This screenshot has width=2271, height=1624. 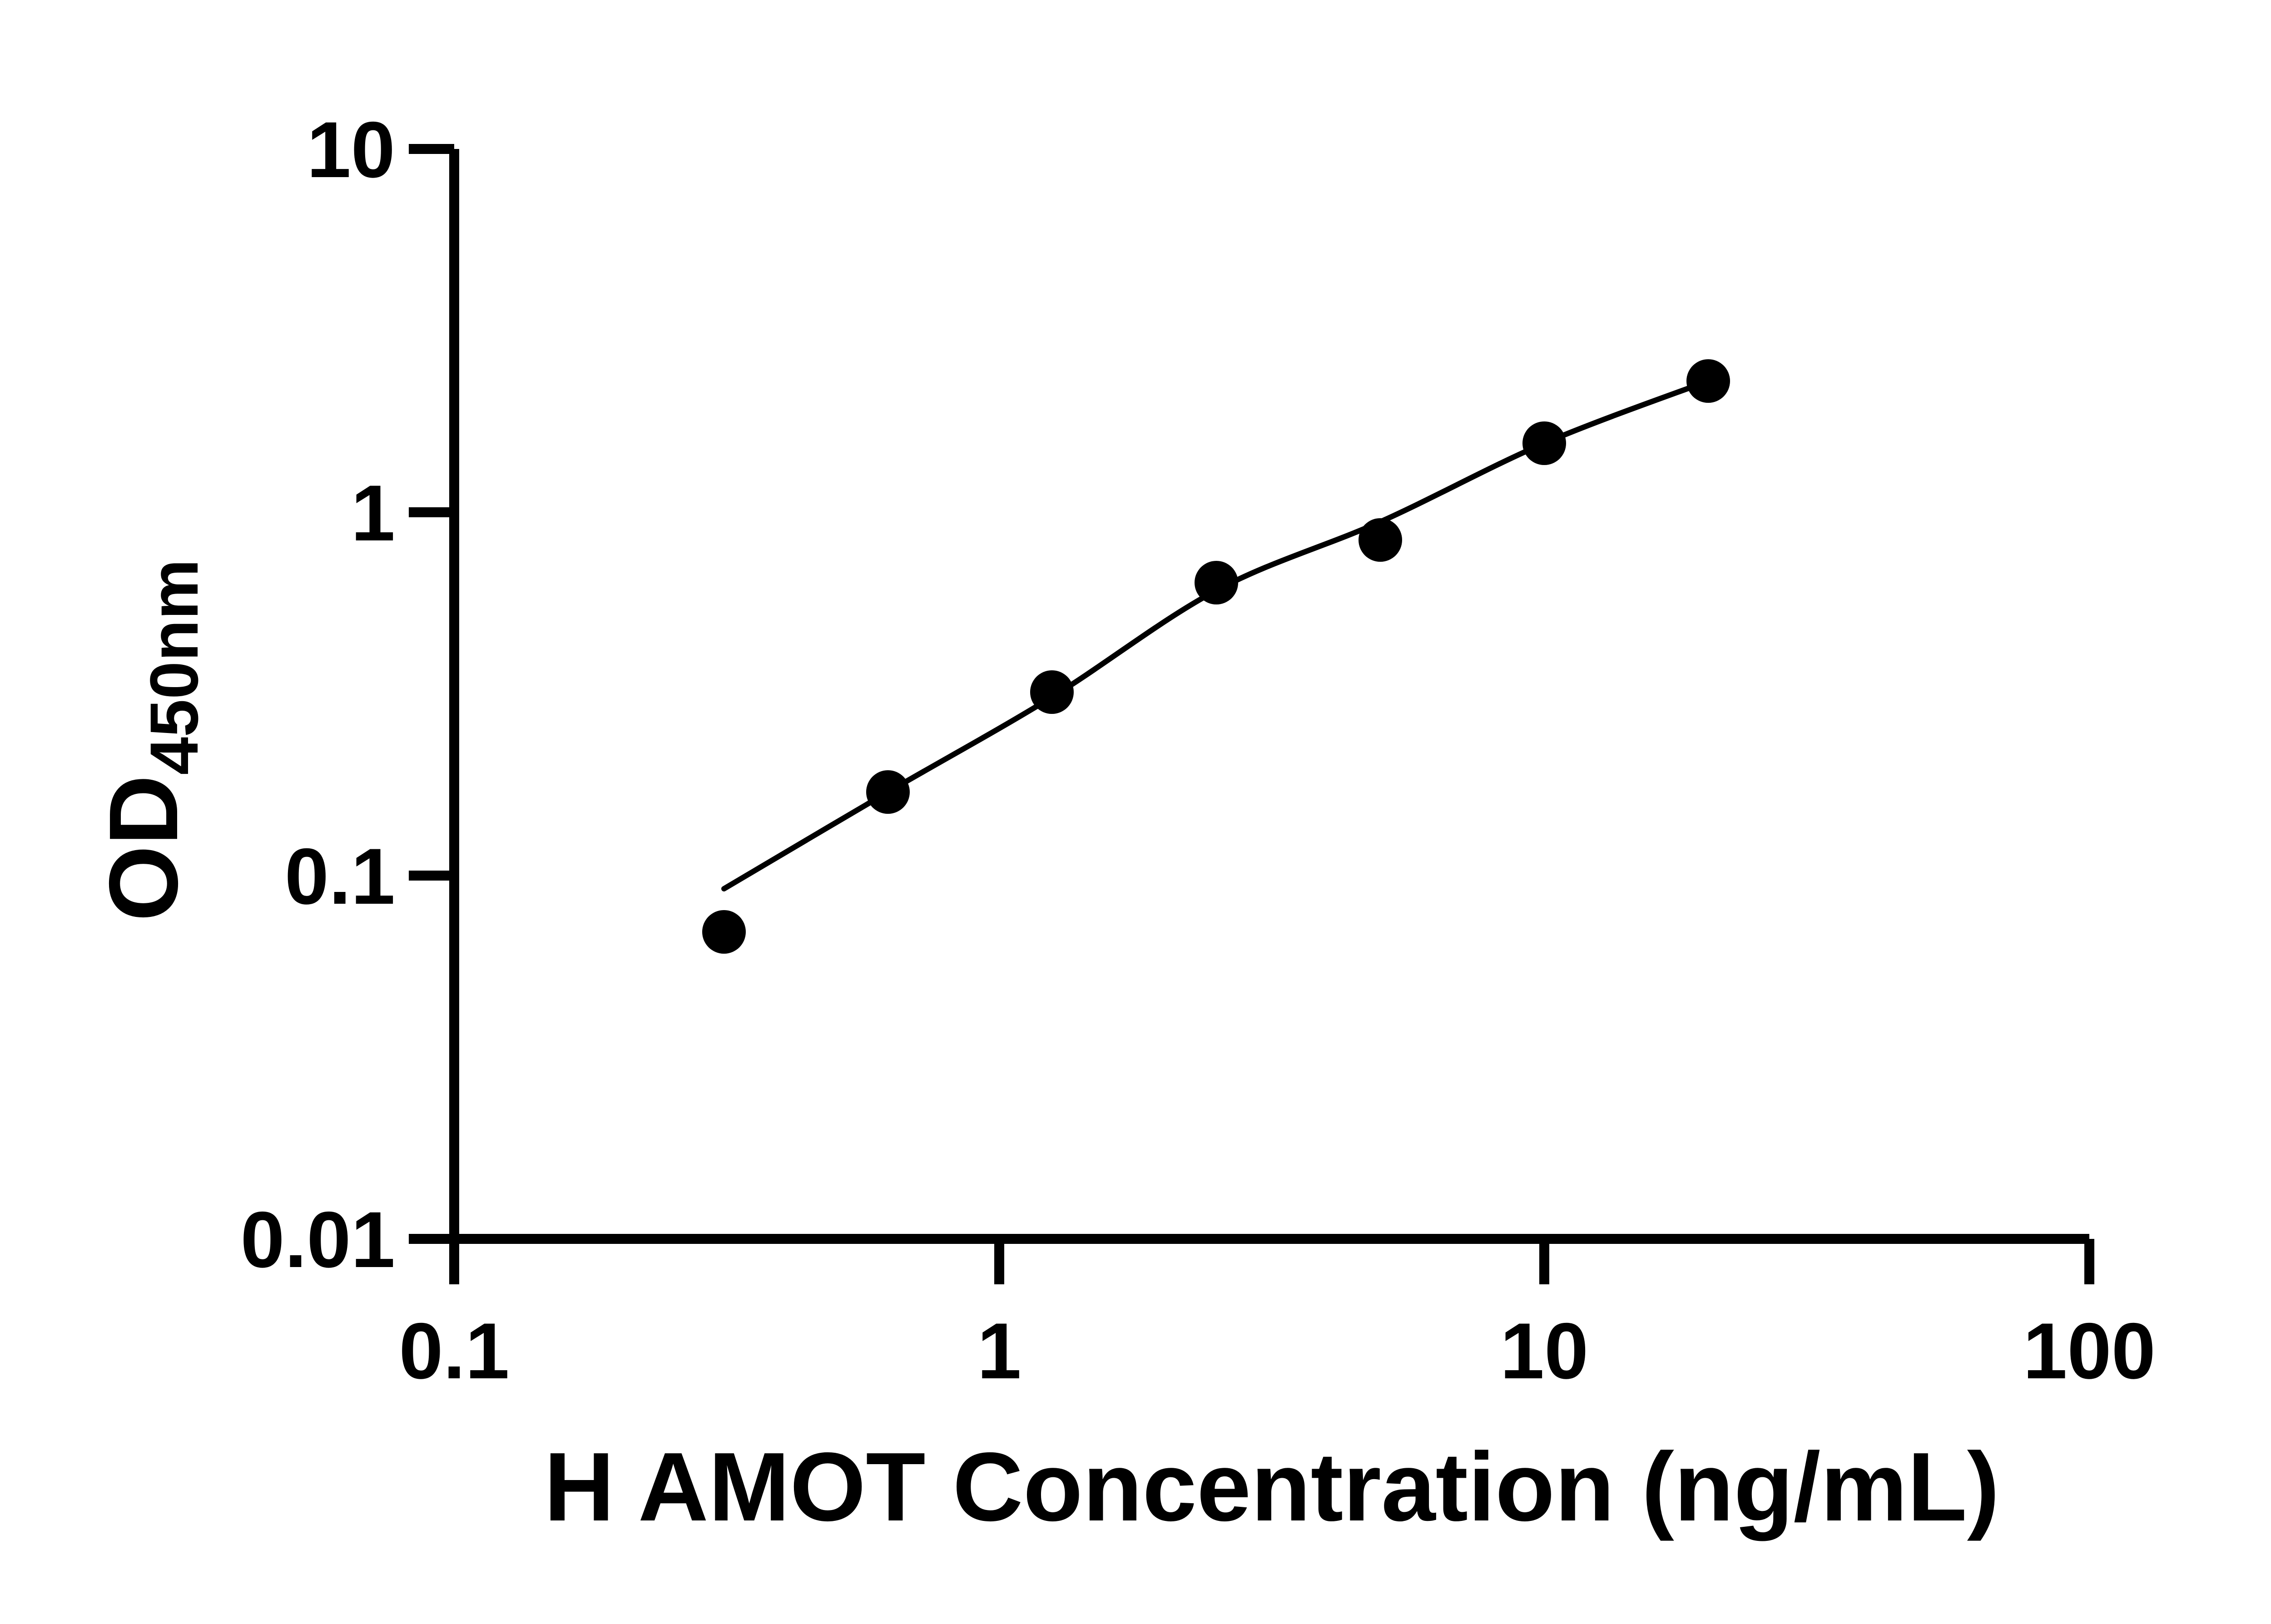 I want to click on x-tick-label: 0.1, so click(x=454, y=1351).